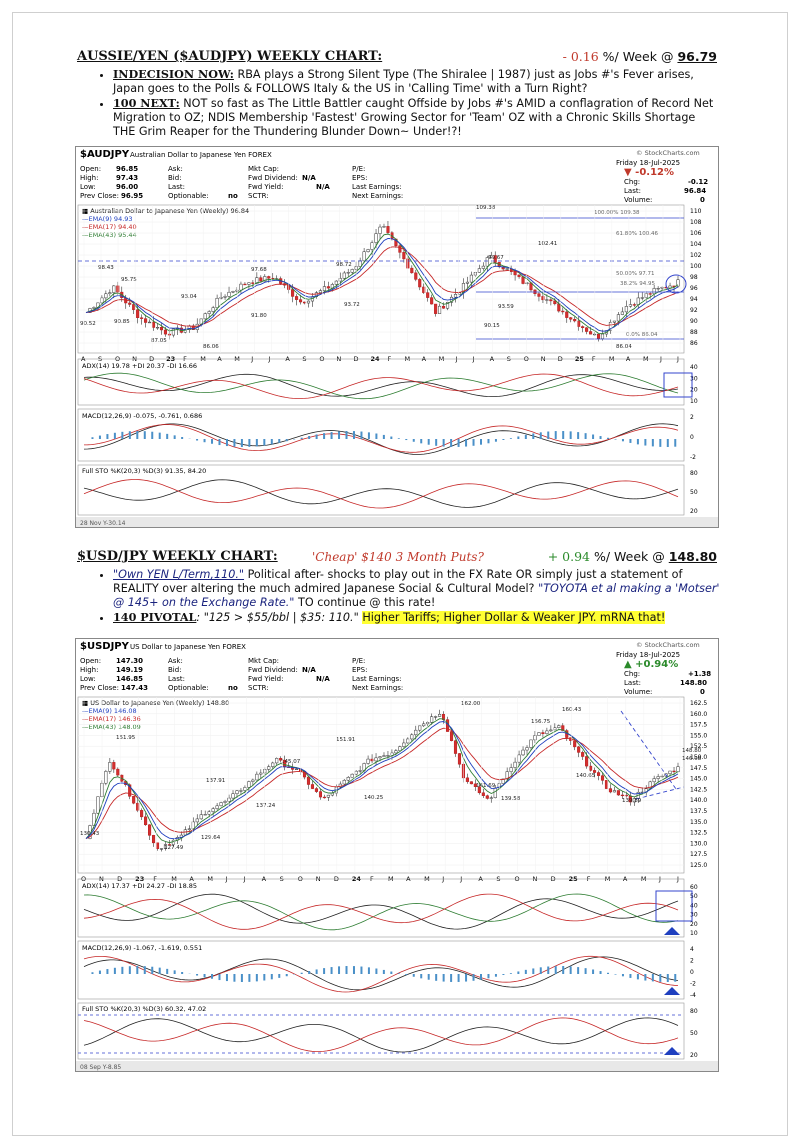 Image resolution: width=798 pixels, height=1146 pixels. Describe the element at coordinates (189, 297) in the screenshot. I see `price-annotation: 93.04` at that location.